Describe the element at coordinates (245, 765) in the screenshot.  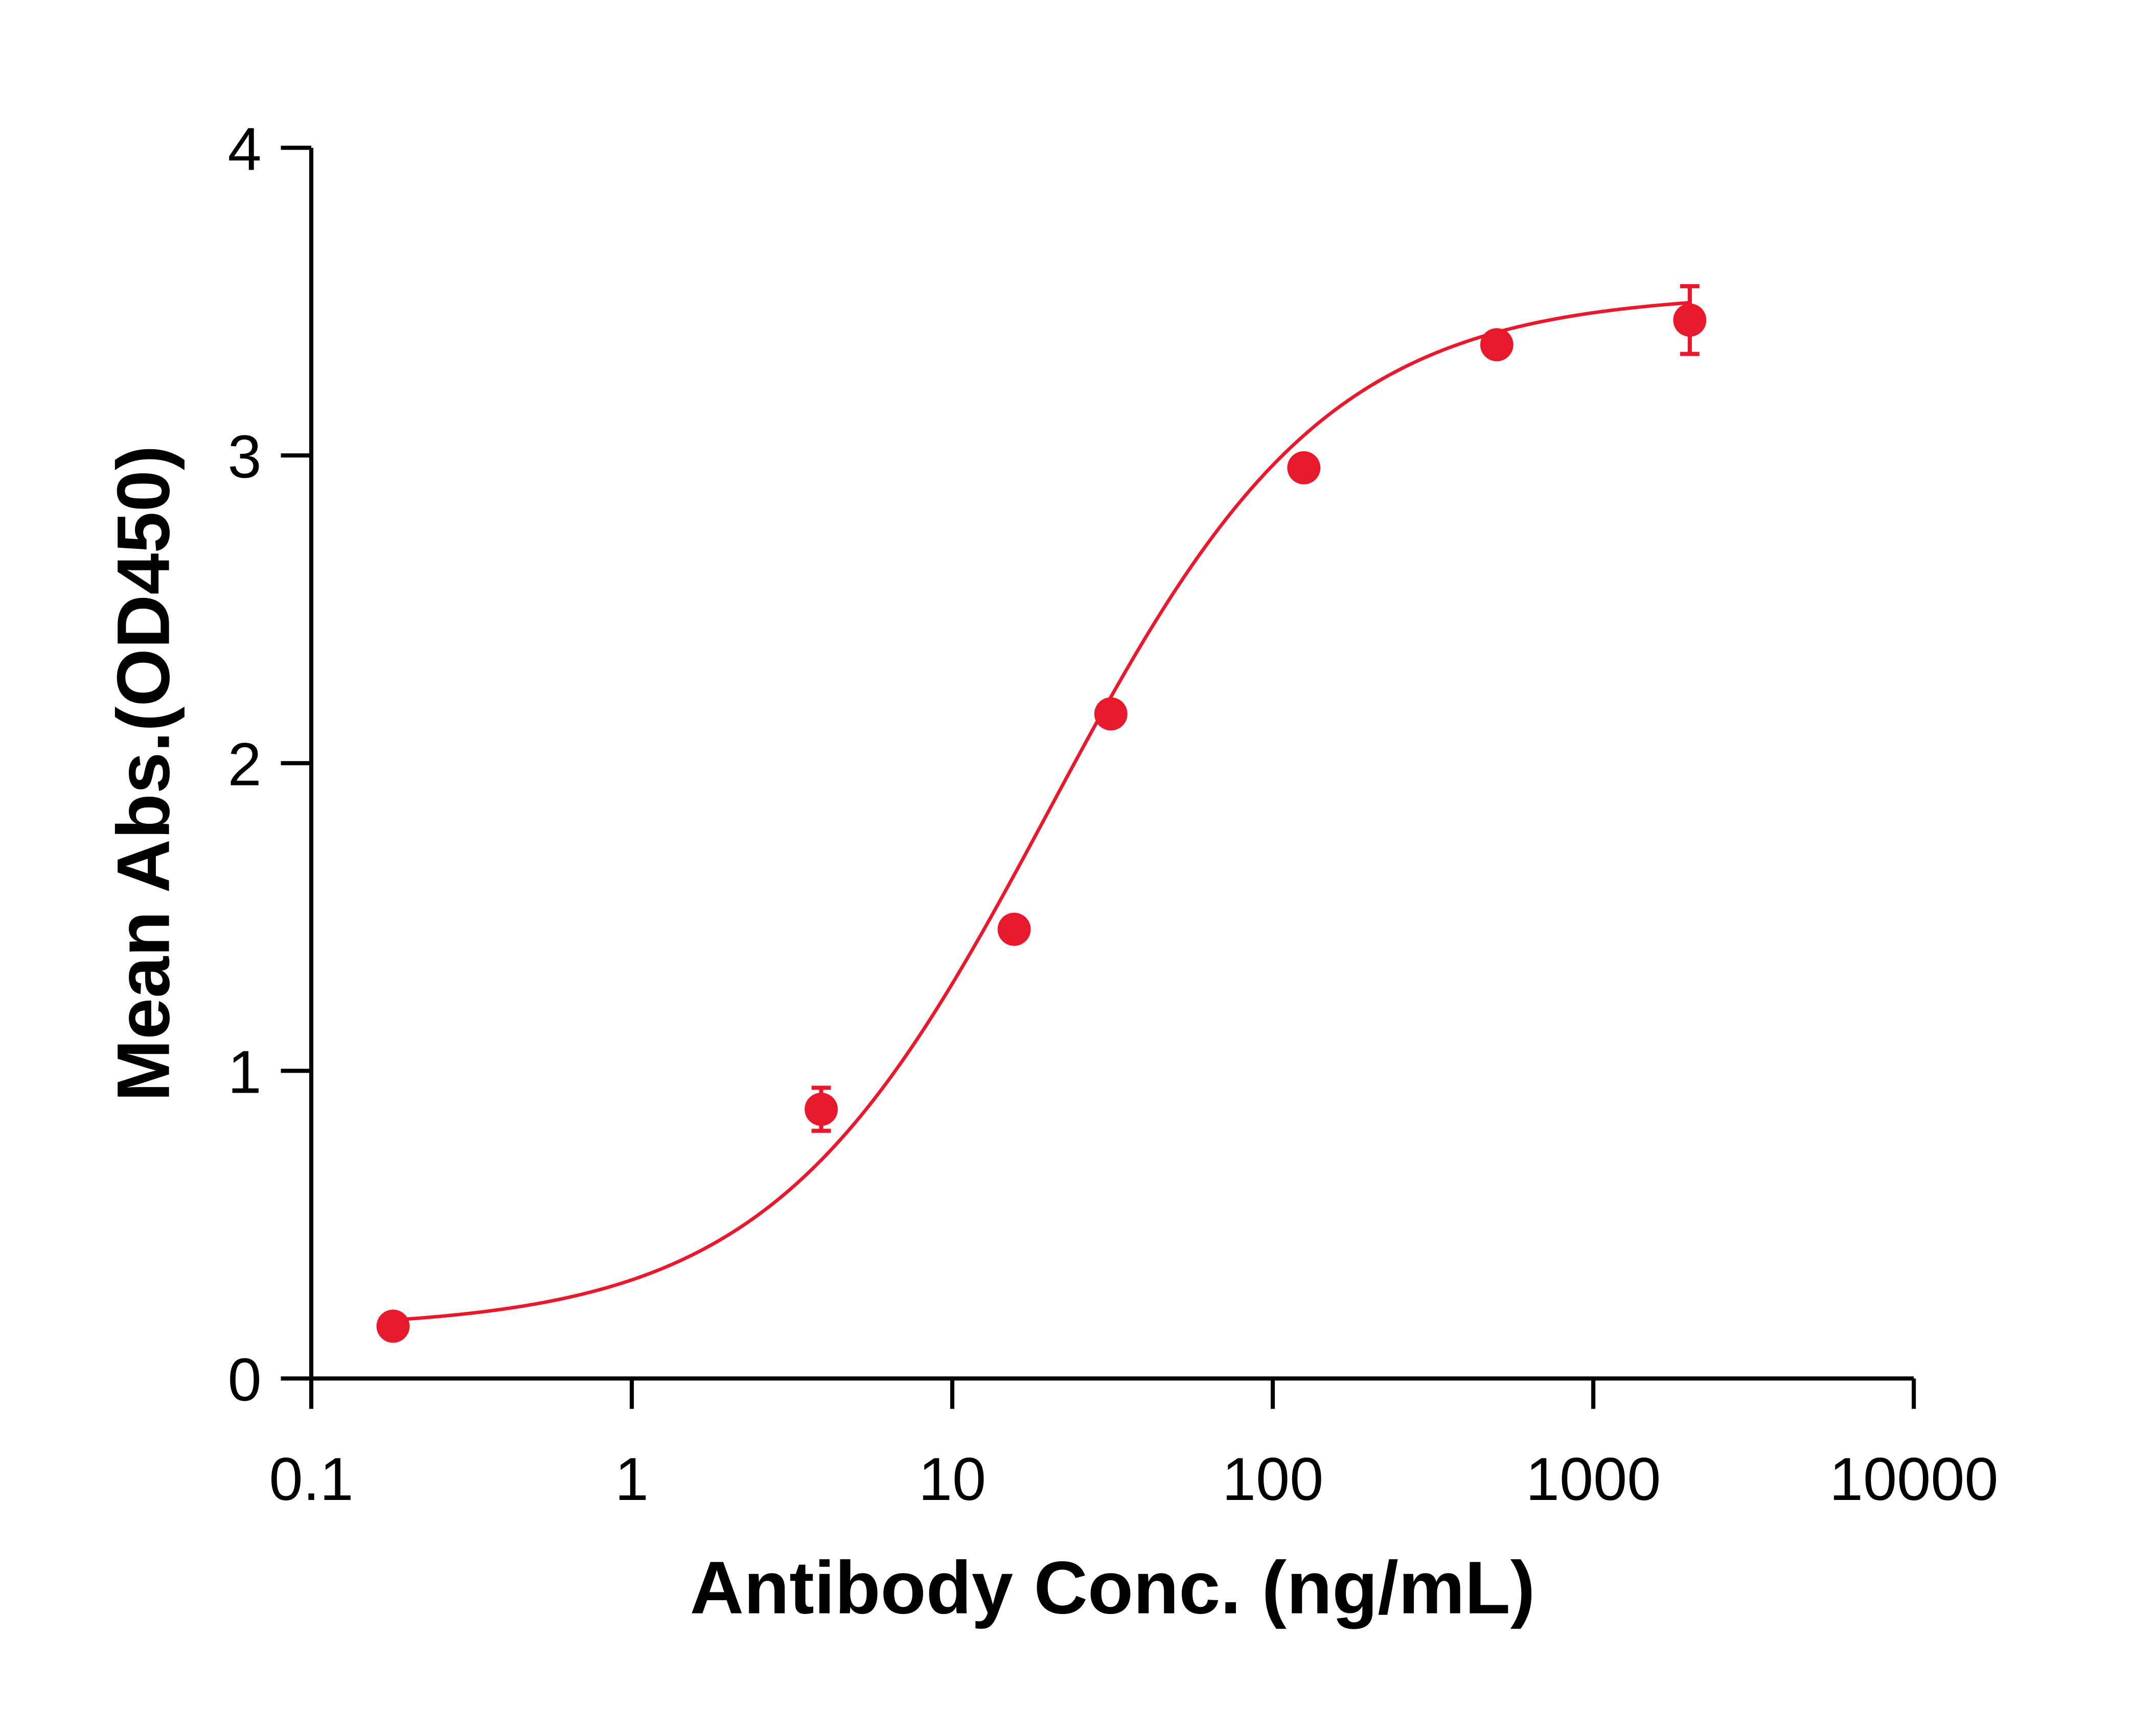
I see `y-tick-label: 2` at that location.